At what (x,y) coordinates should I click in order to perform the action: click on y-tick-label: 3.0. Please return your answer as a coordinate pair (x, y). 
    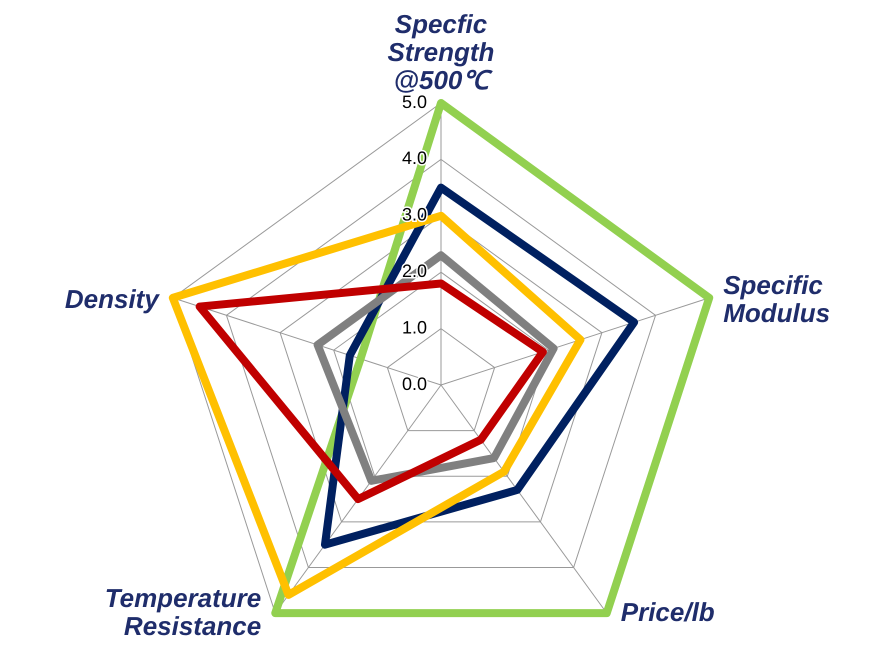
    Looking at the image, I should click on (414, 214).